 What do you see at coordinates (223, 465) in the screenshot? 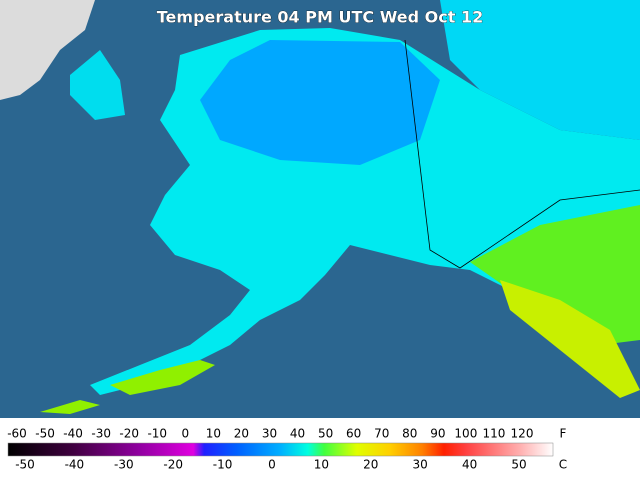
I see `celsius-label: -10` at bounding box center [223, 465].